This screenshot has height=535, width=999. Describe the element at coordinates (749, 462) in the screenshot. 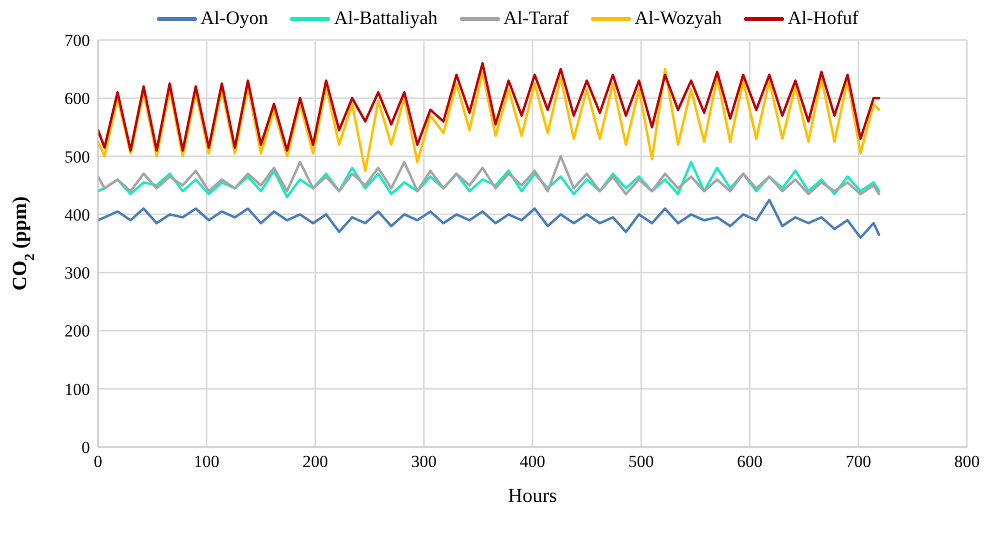

I see `x-tick-label: 600` at that location.